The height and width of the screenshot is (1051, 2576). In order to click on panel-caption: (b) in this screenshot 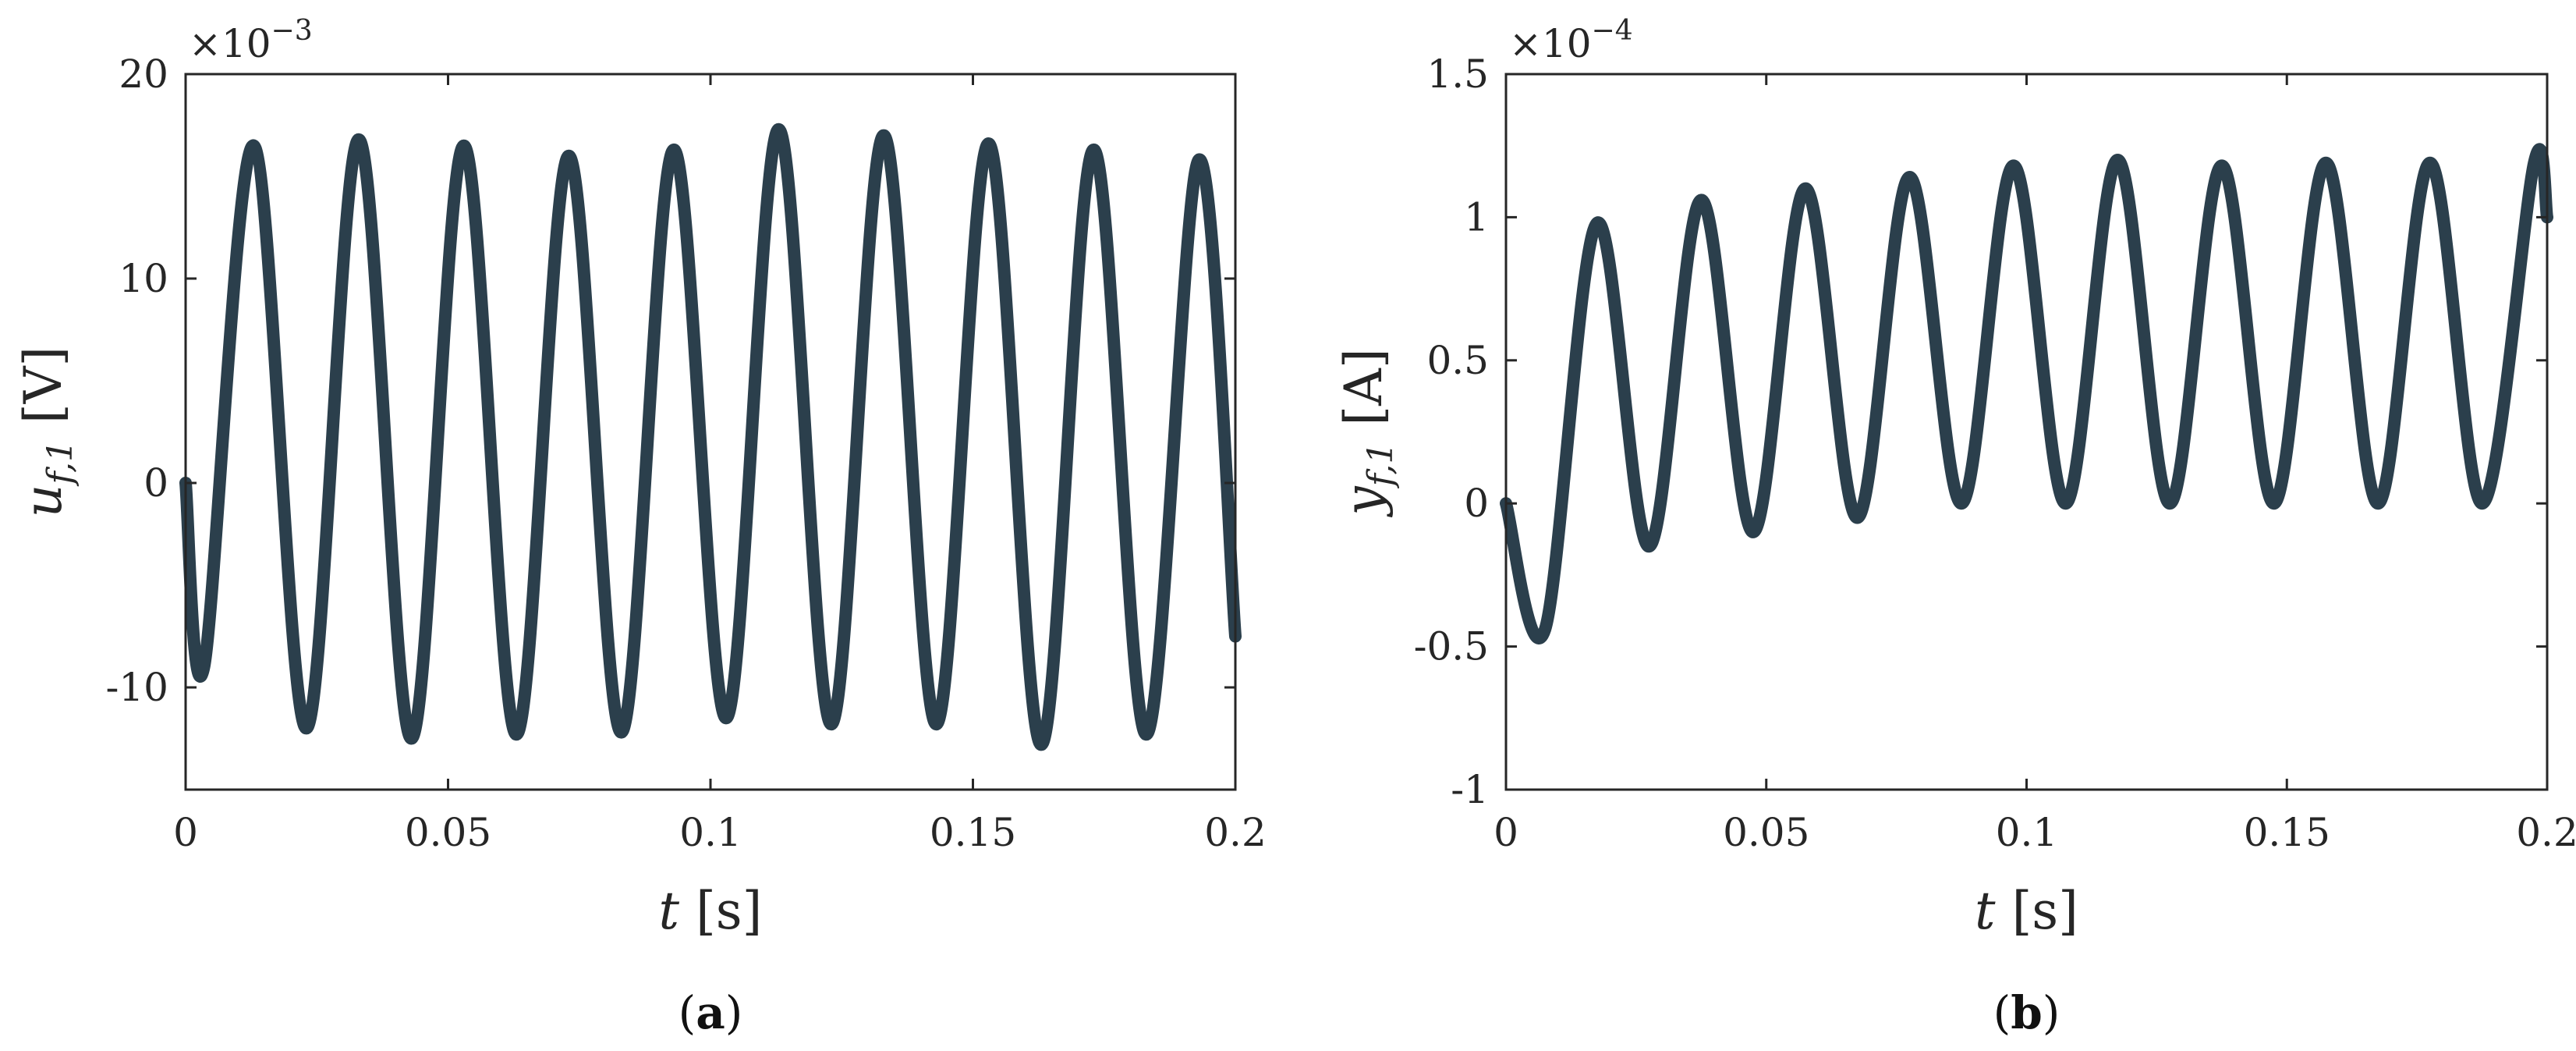, I will do `click(2027, 1013)`.